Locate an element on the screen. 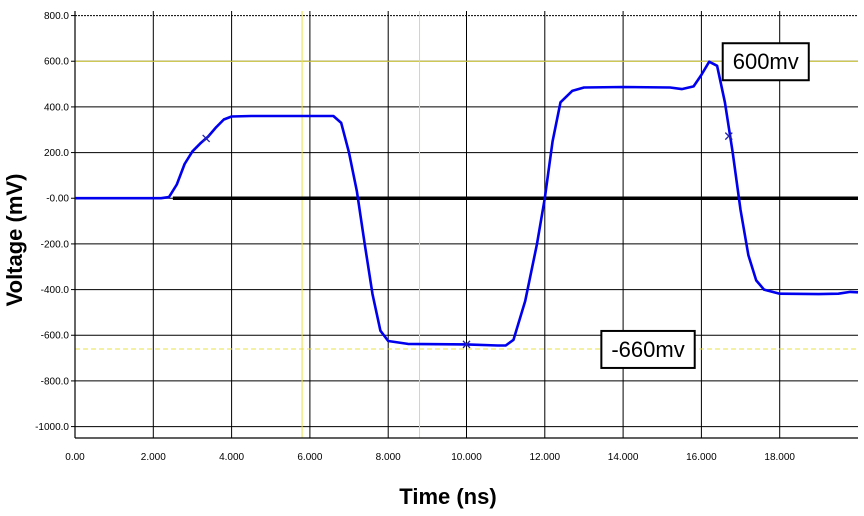 Image resolution: width=864 pixels, height=516 pixels. annotation-callout: -660mv is located at coordinates (648, 349).